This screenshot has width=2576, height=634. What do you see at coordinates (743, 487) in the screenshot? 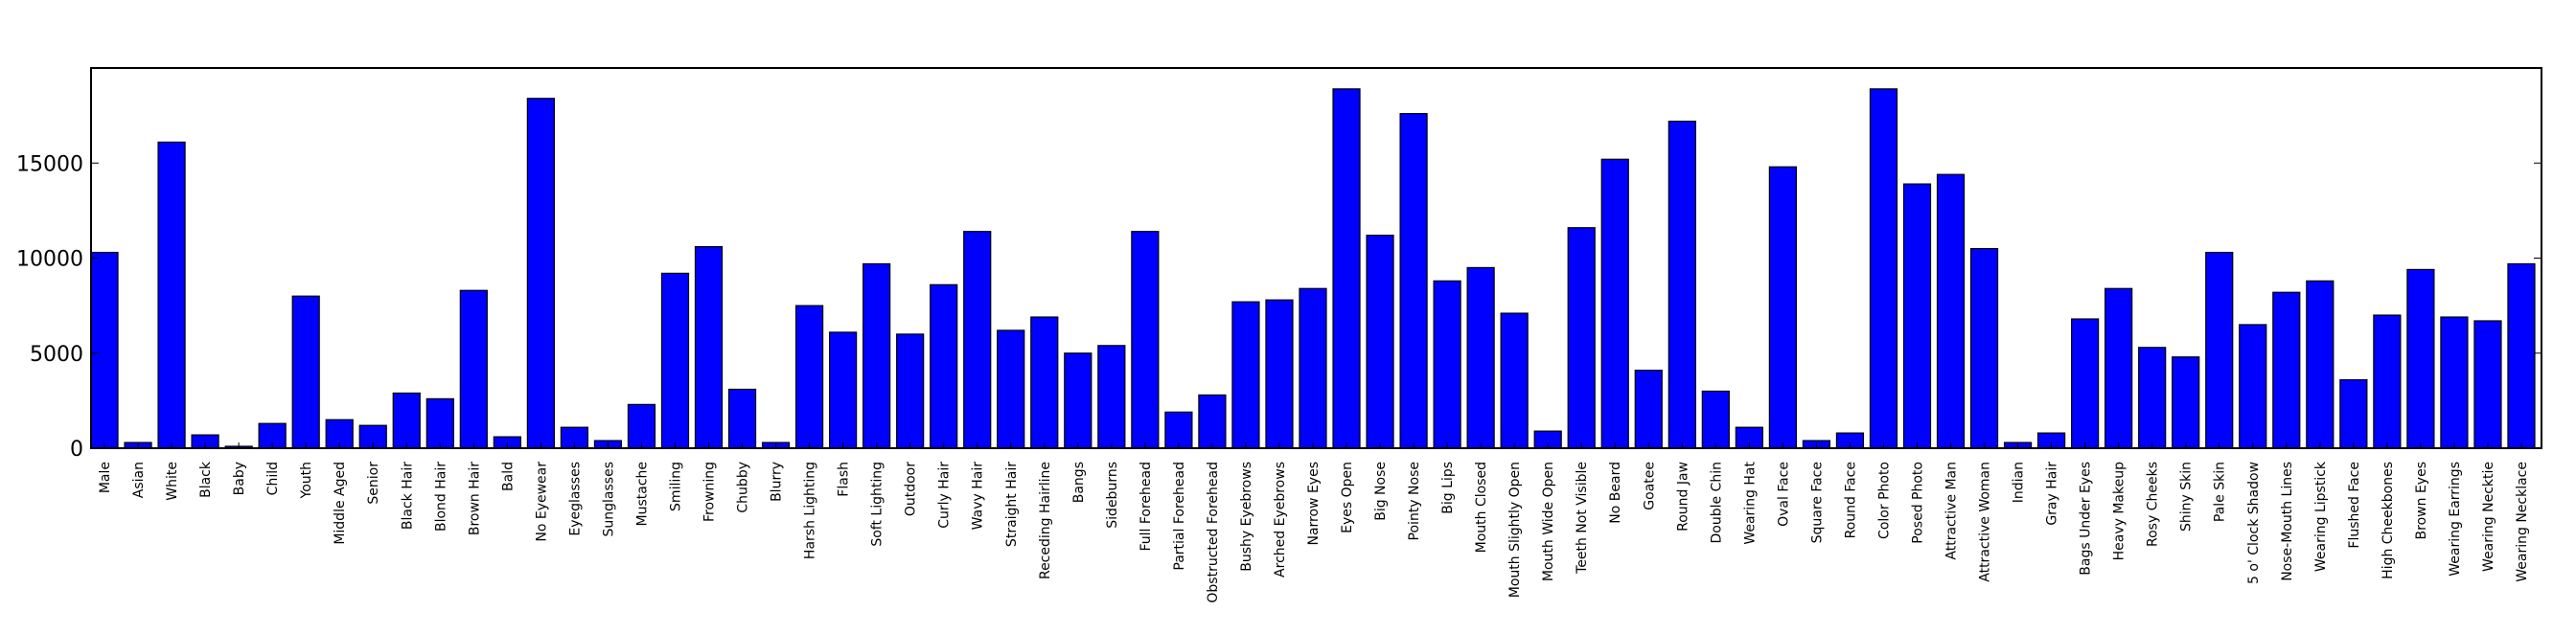
I see `x-tick-label: Chubby` at bounding box center [743, 487].